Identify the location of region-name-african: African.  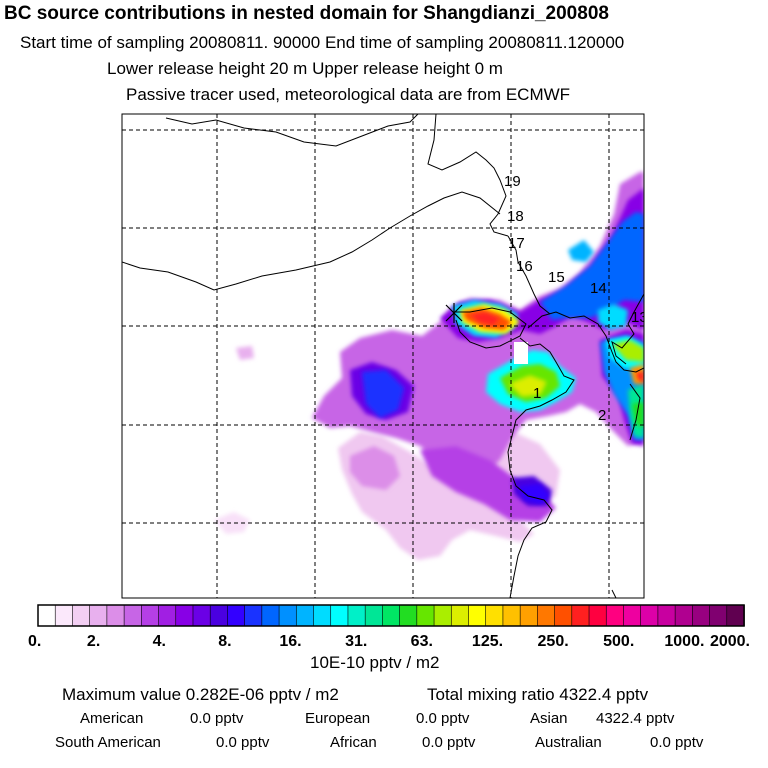
(353, 742).